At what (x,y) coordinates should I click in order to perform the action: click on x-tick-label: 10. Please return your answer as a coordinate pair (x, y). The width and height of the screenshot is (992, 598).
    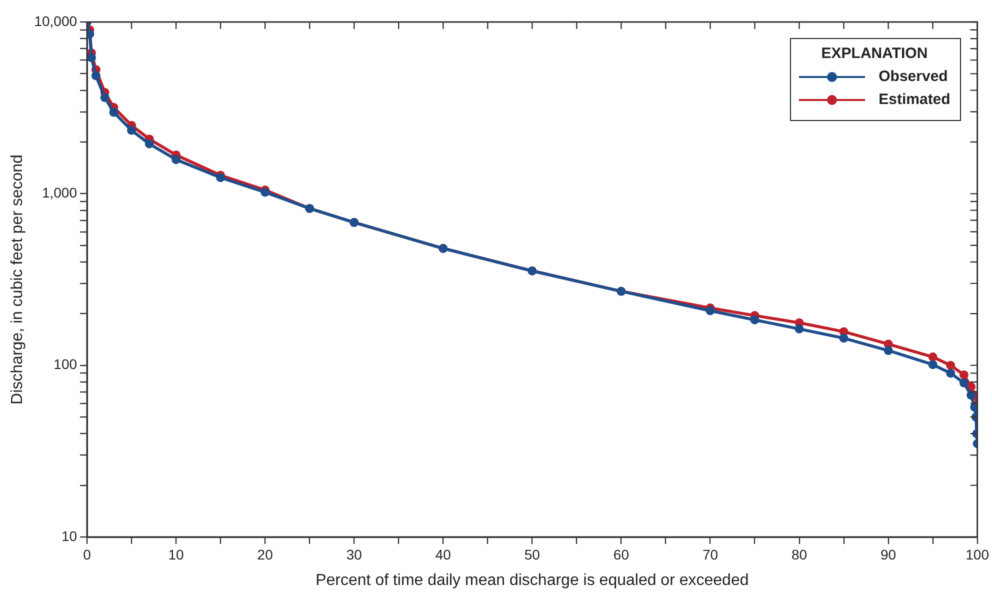
    Looking at the image, I should click on (176, 554).